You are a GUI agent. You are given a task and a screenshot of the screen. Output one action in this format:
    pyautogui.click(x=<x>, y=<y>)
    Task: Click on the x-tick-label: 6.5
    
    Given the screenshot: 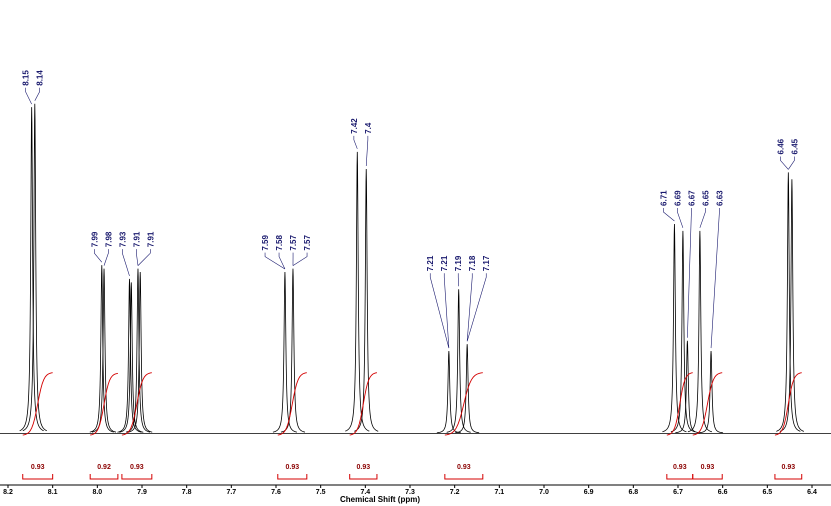 What is the action you would take?
    pyautogui.click(x=767, y=492)
    